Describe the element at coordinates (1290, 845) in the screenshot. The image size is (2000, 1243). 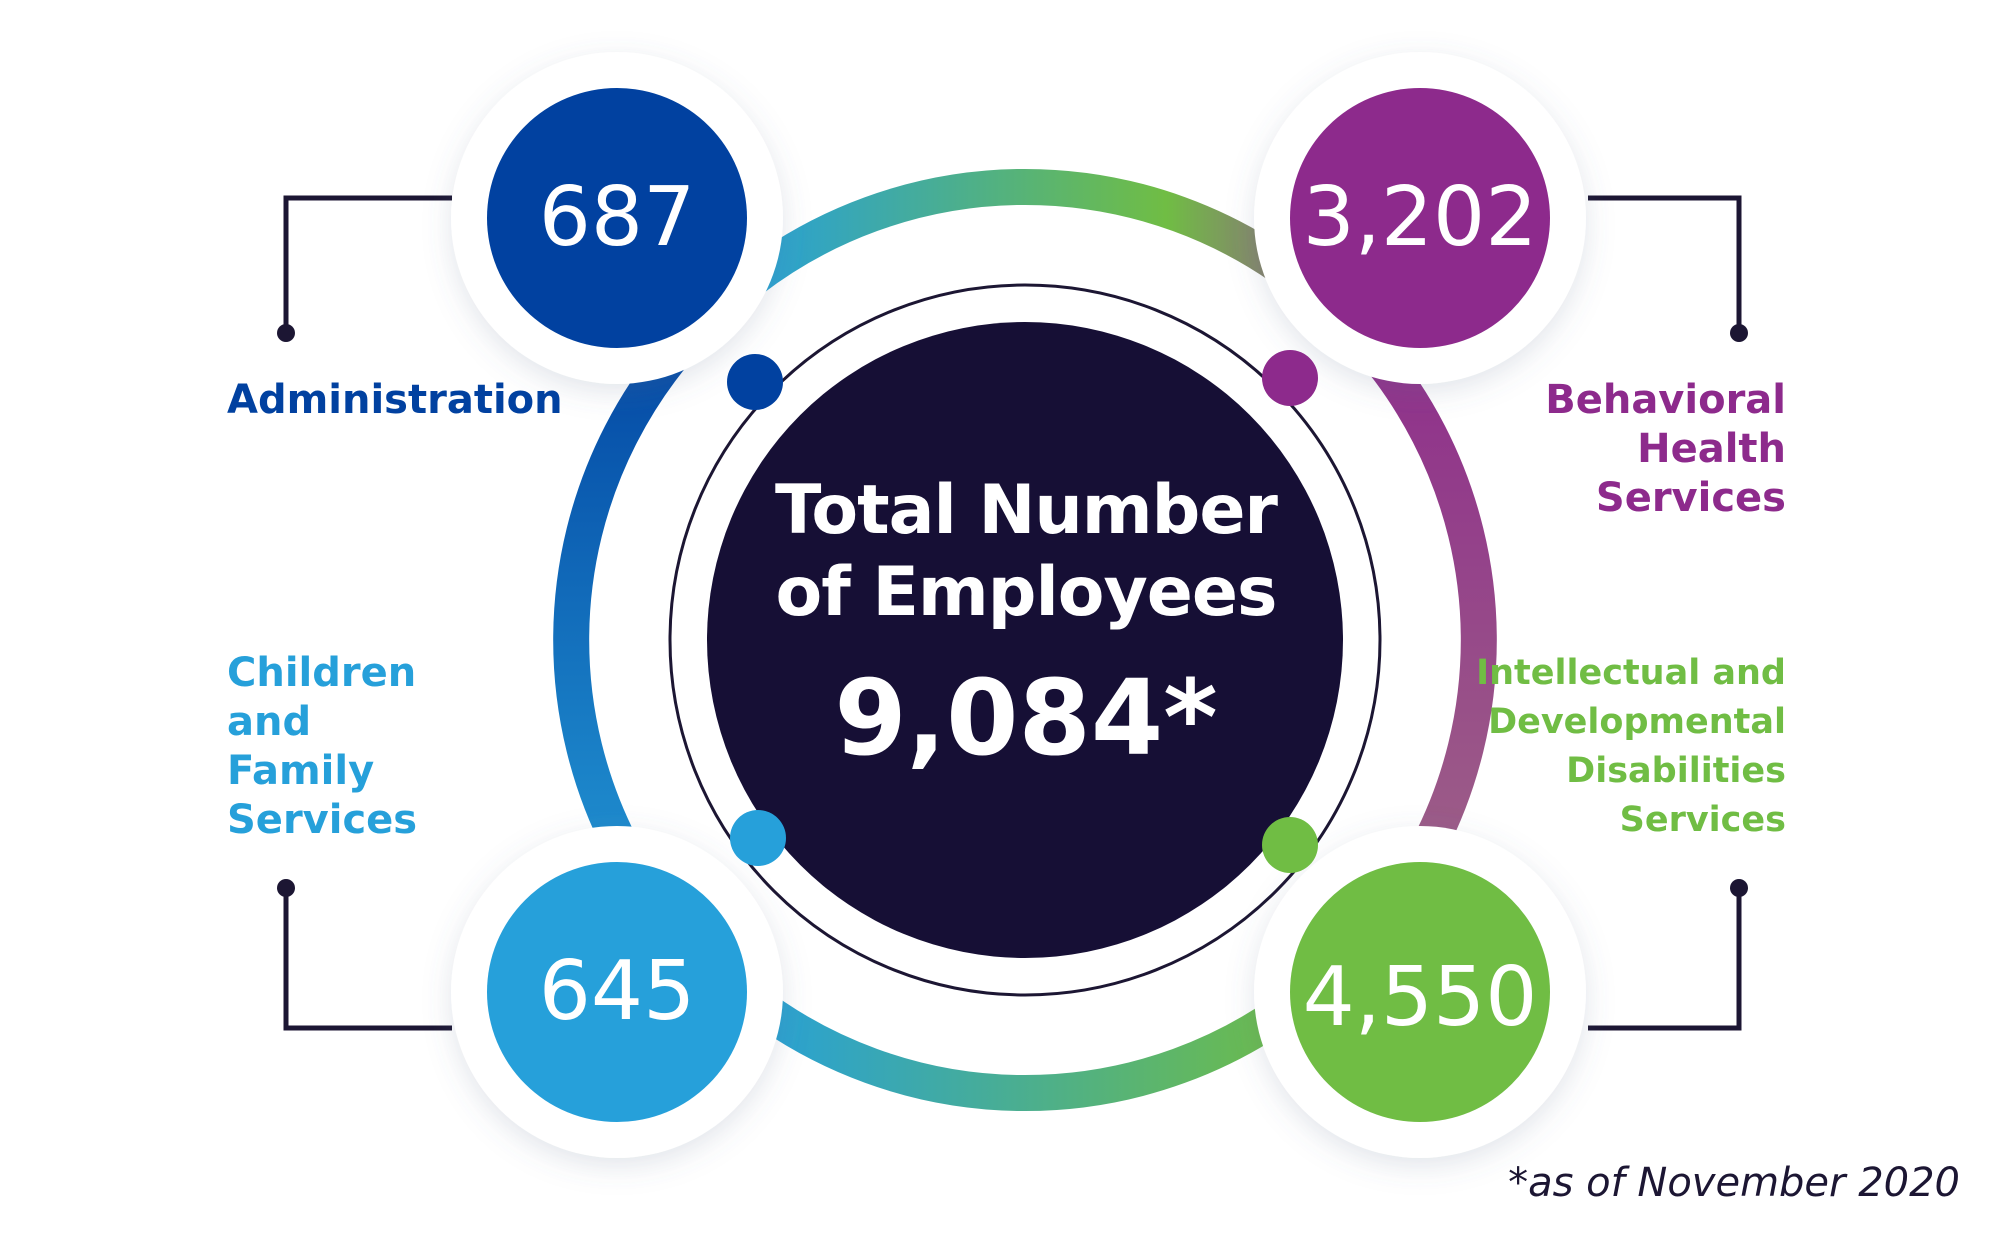
I see `accent-dot-idd` at that location.